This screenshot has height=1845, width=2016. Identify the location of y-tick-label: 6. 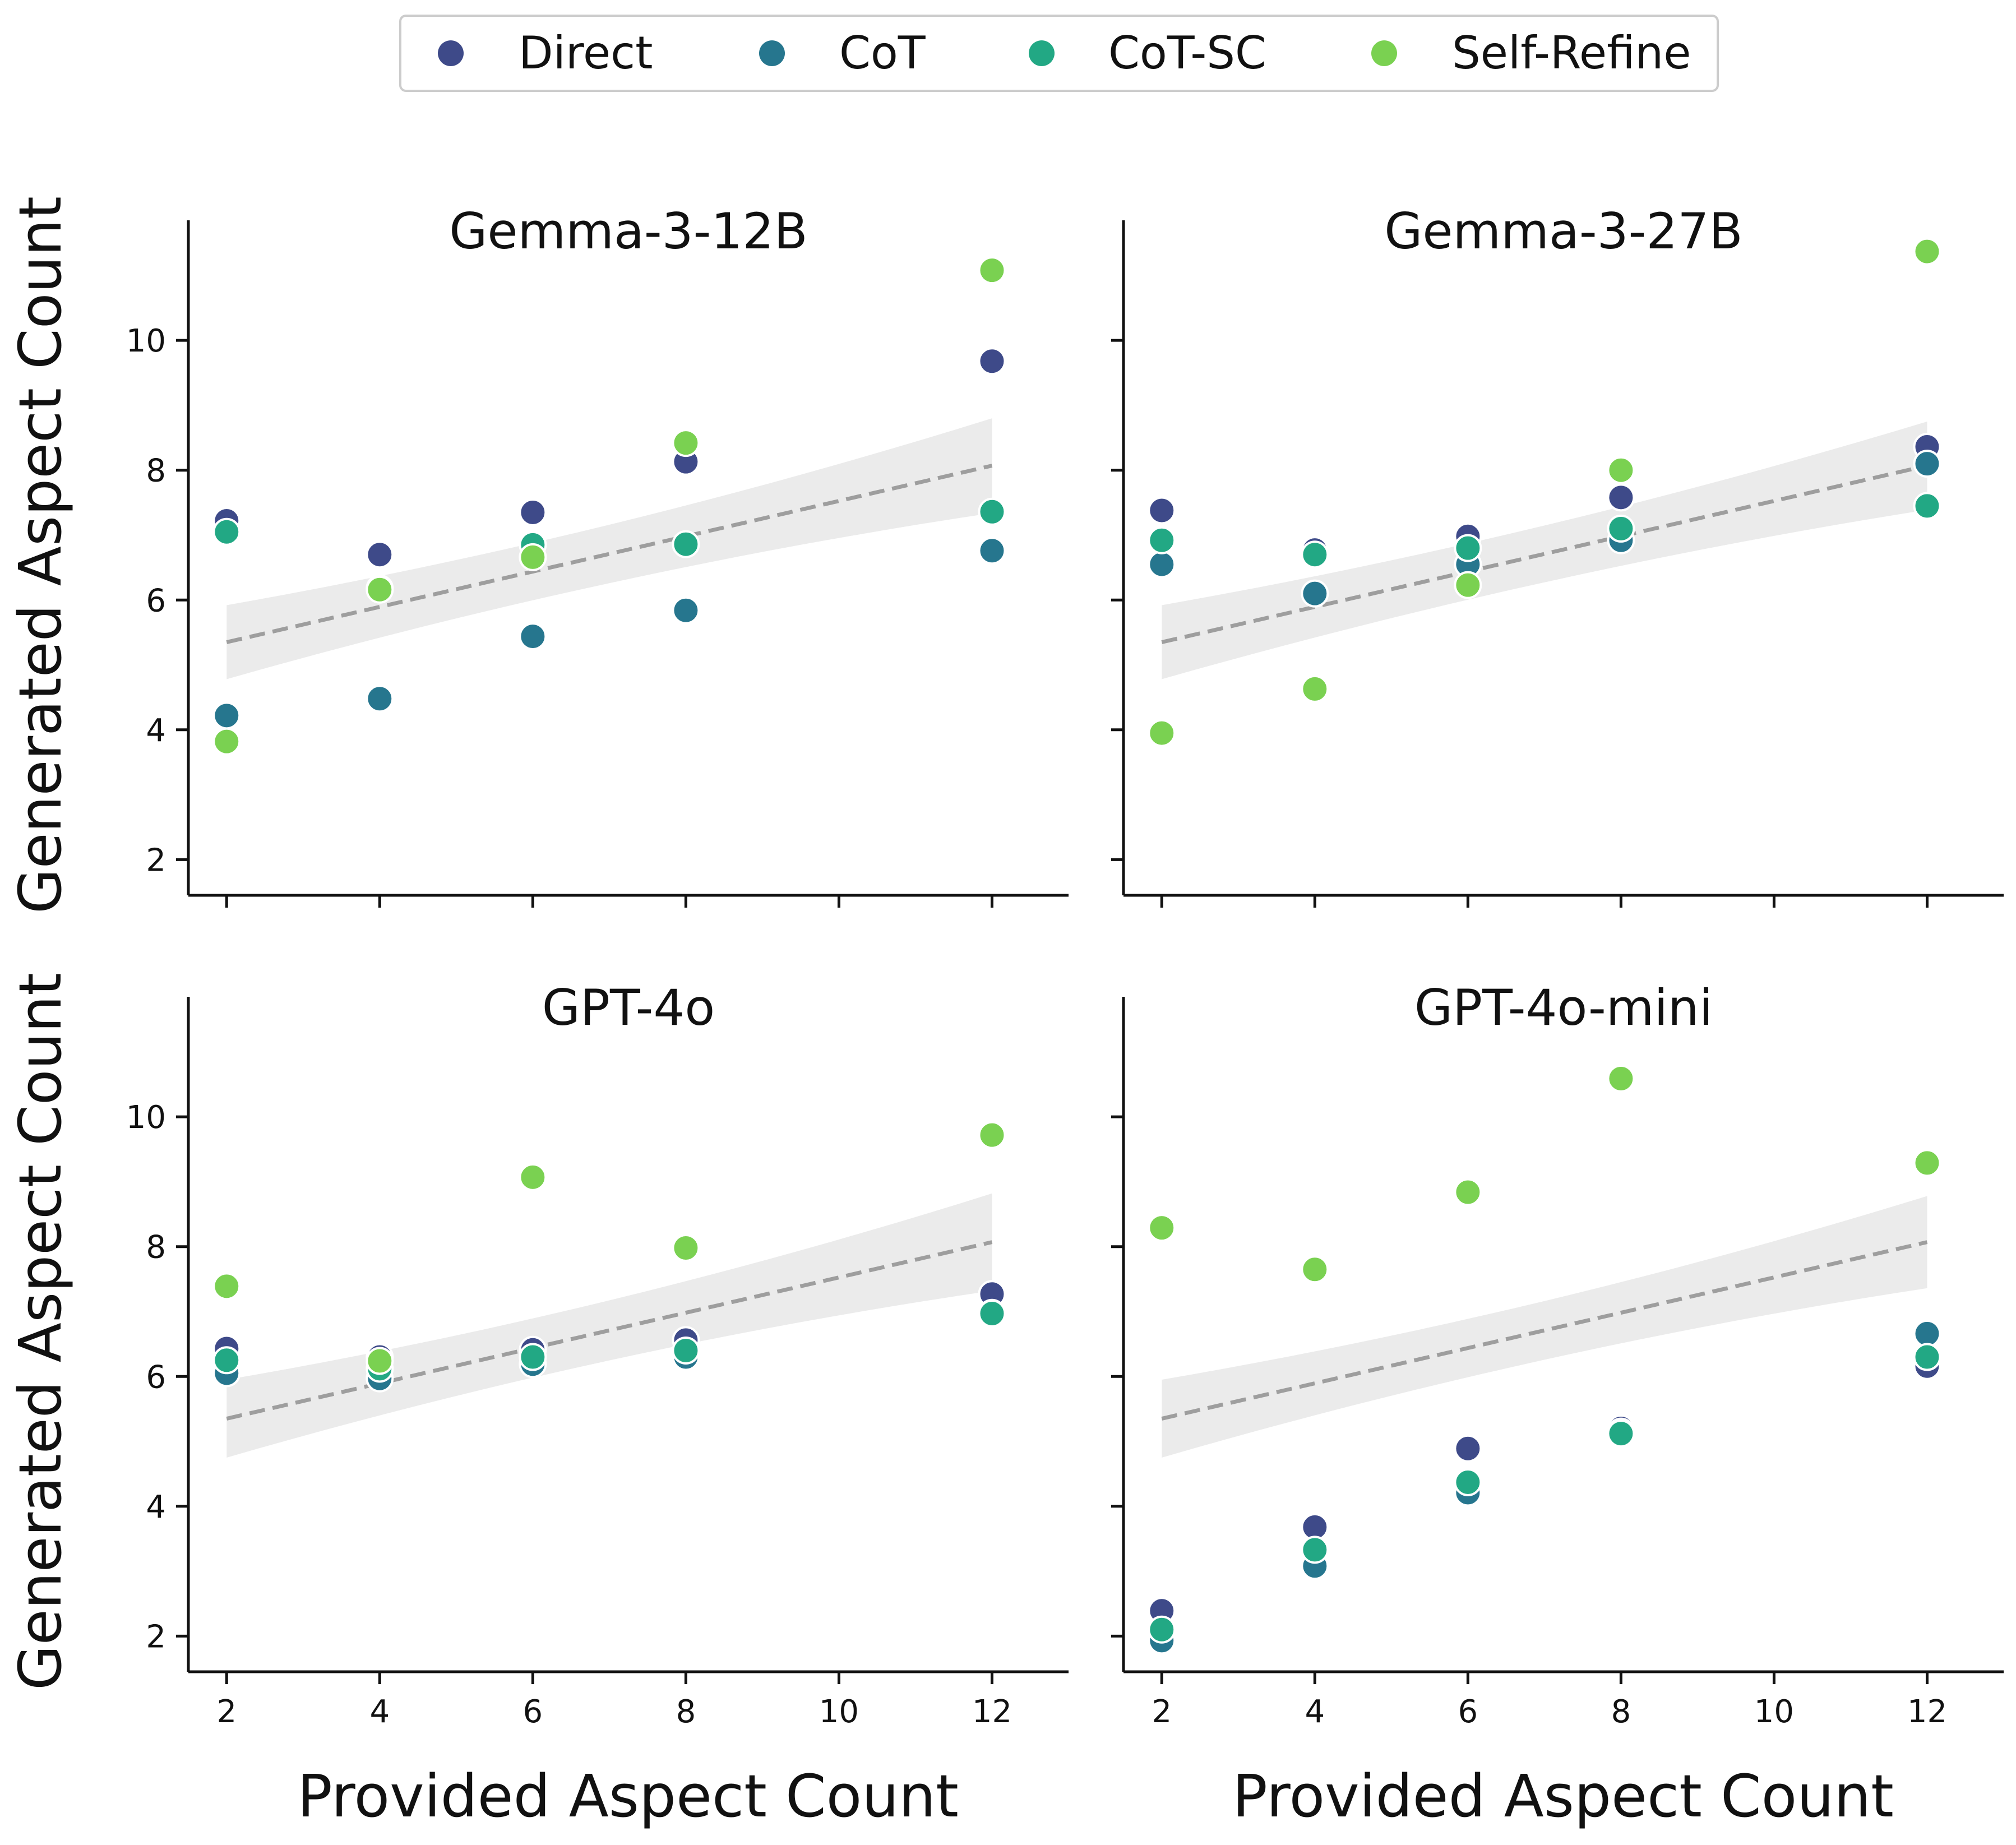
(156, 600).